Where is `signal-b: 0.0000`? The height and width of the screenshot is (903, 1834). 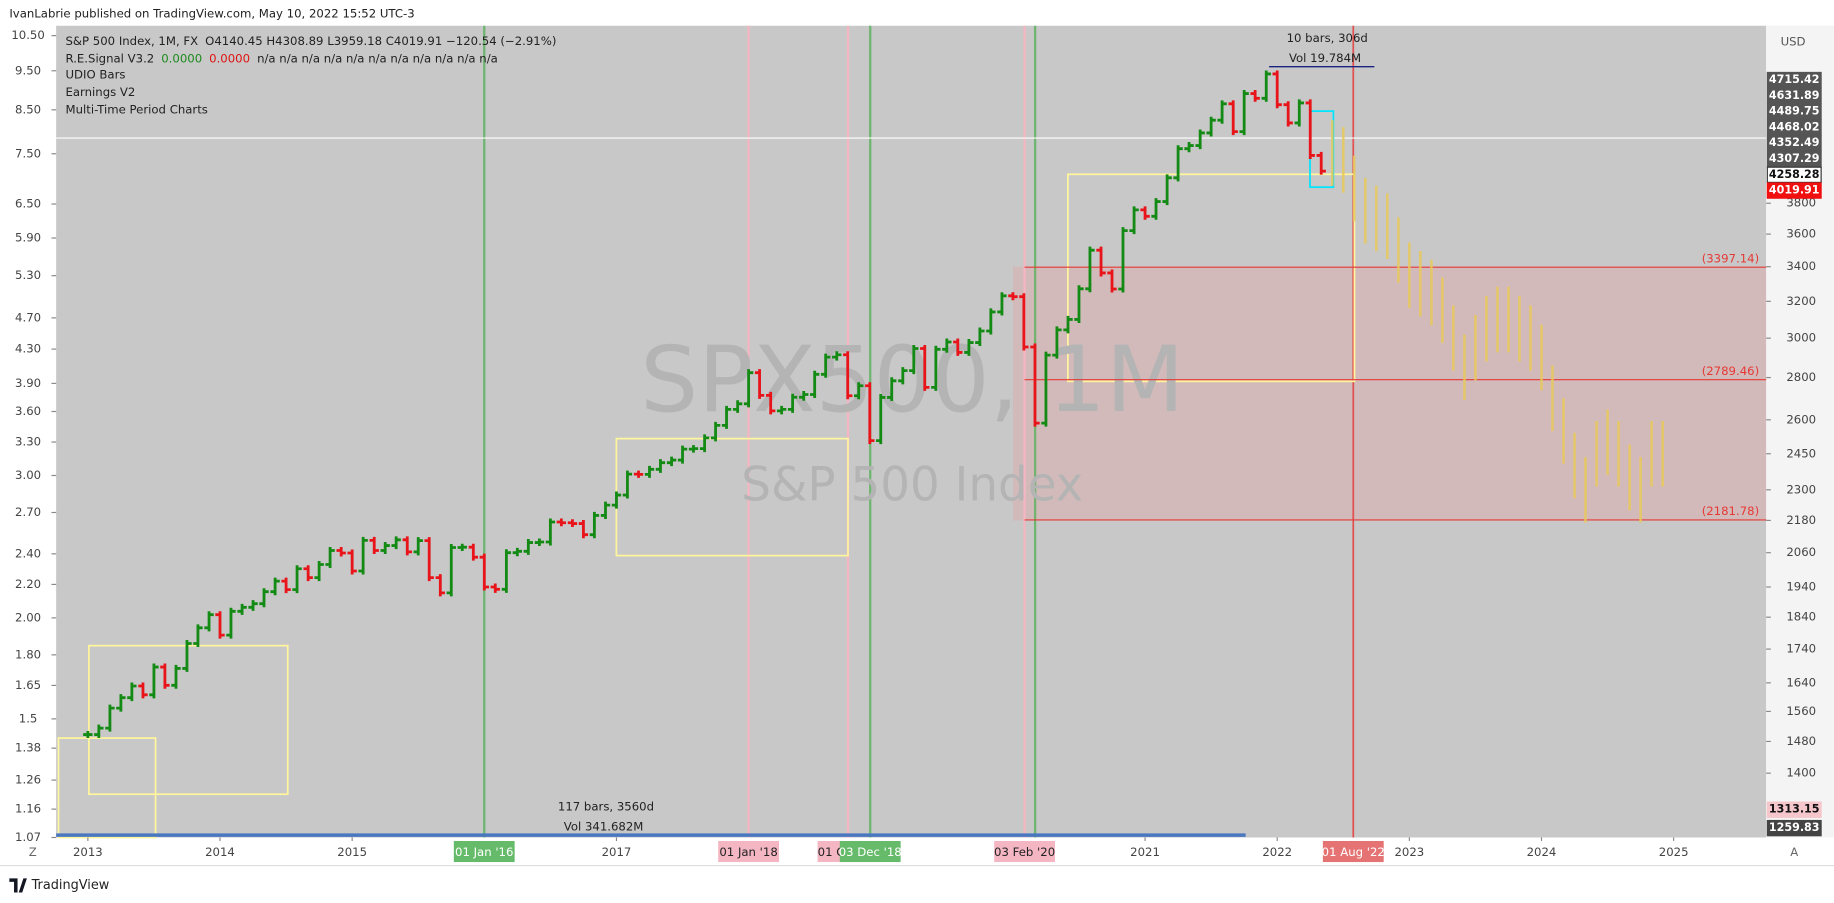 signal-b: 0.0000 is located at coordinates (229, 58).